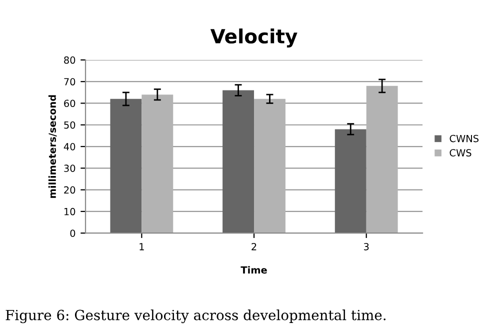 This screenshot has width=503, height=333. Describe the element at coordinates (70, 104) in the screenshot. I see `y-tick-label: 60` at that location.